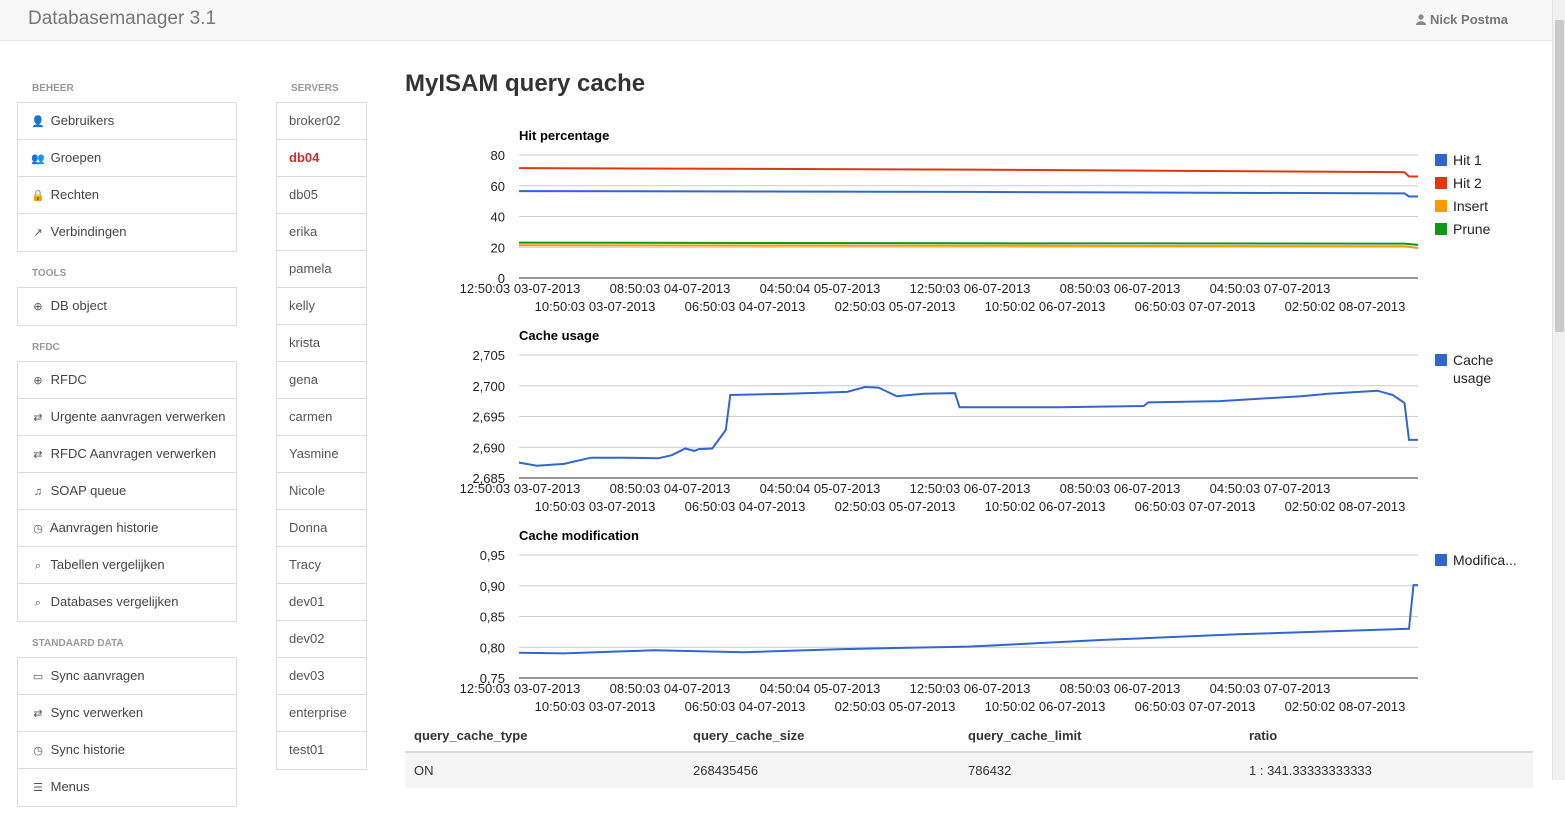 The width and height of the screenshot is (1565, 822). Describe the element at coordinates (1270, 288) in the screenshot. I see `x-tick-label: 04:50:03 07-07-2013` at that location.